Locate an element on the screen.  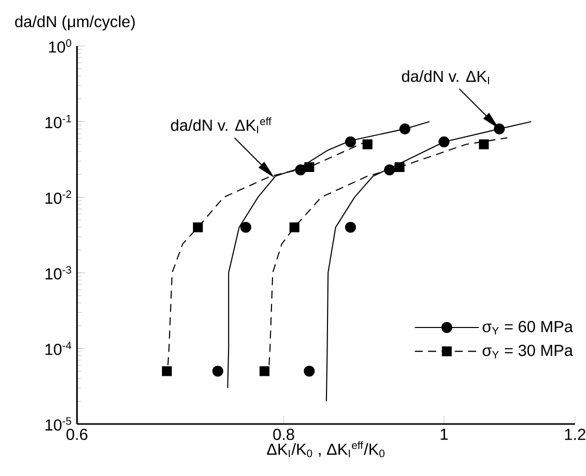
x-tick-label: 1 is located at coordinates (444, 434).